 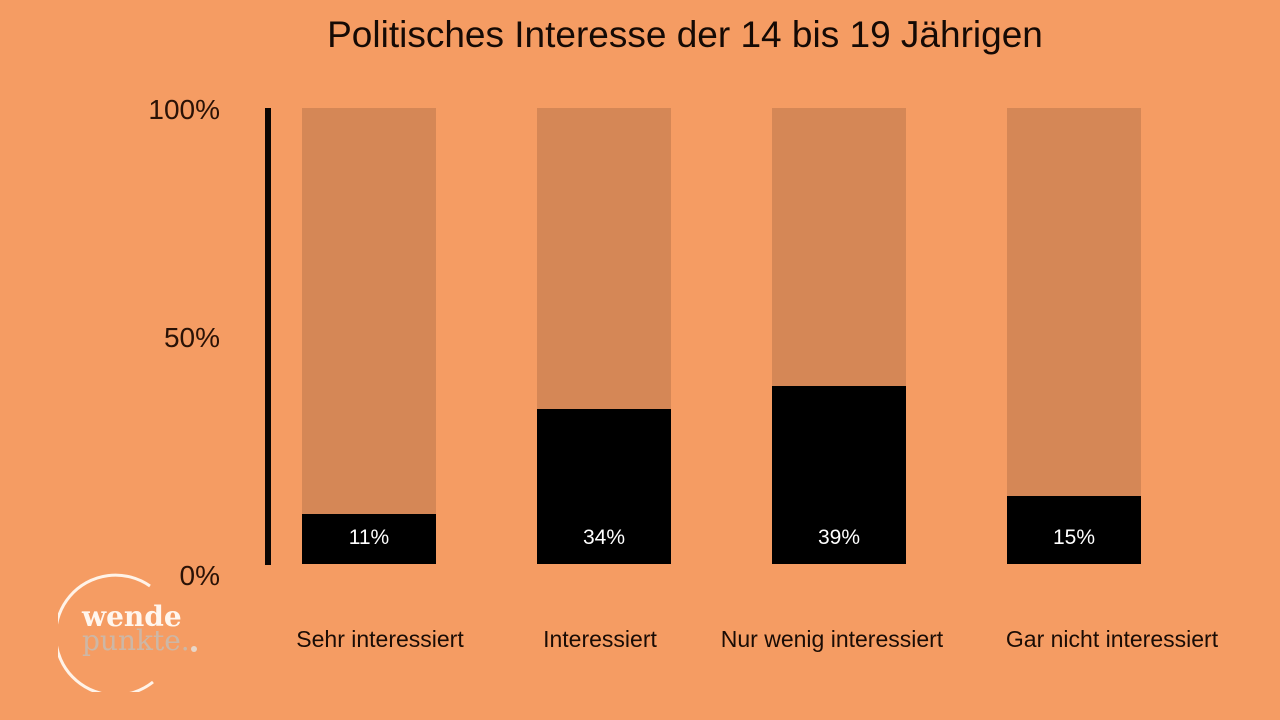 I want to click on category-label: Interessiert, so click(x=600, y=639).